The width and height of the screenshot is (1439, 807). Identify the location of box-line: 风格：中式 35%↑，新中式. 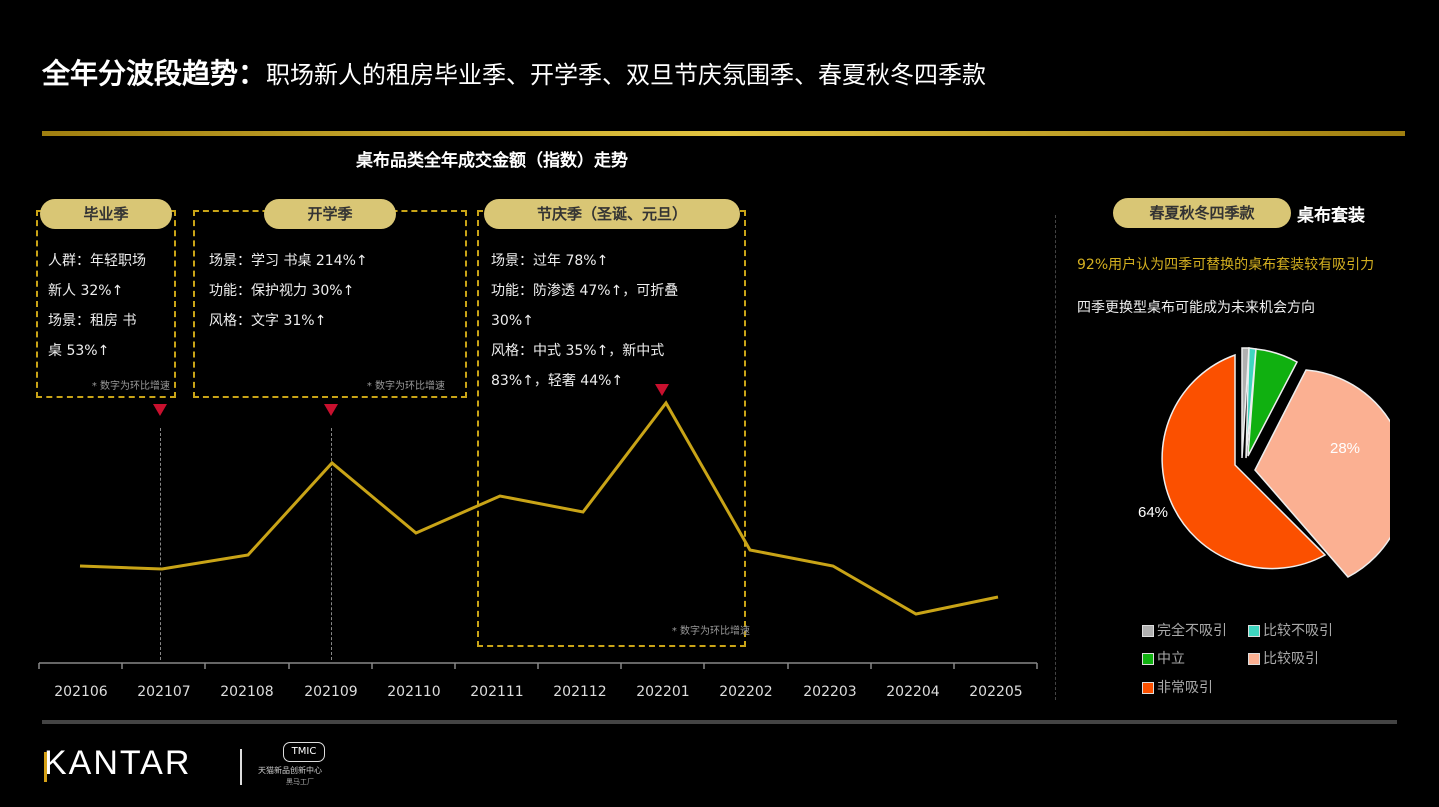
(578, 351).